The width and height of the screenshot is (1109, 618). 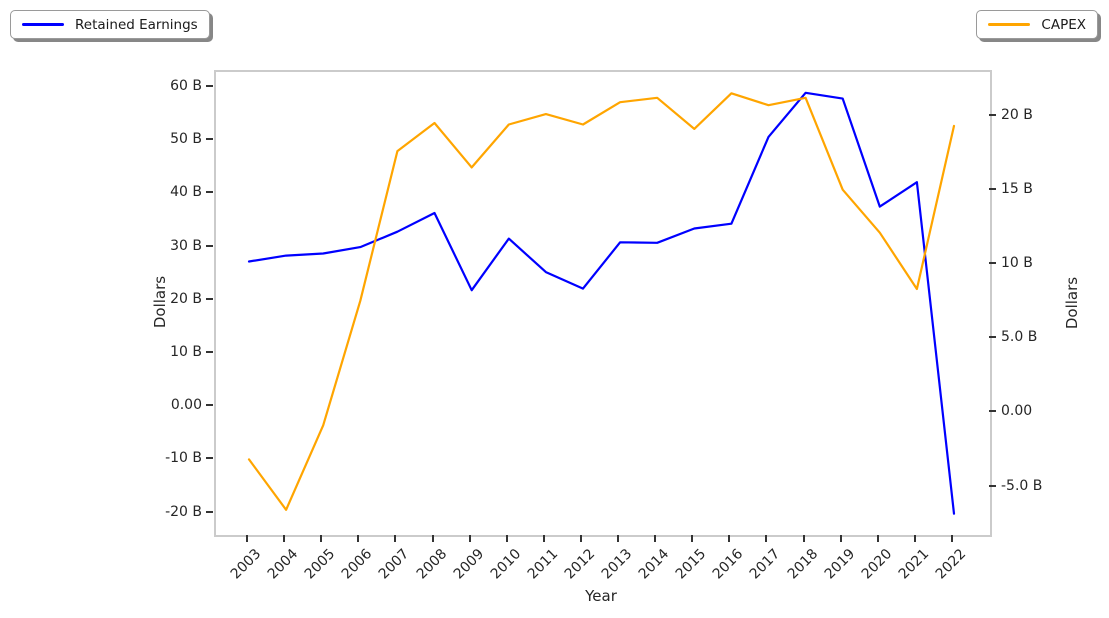 What do you see at coordinates (1037, 24) in the screenshot?
I see `legend-capex: CAPEX` at bounding box center [1037, 24].